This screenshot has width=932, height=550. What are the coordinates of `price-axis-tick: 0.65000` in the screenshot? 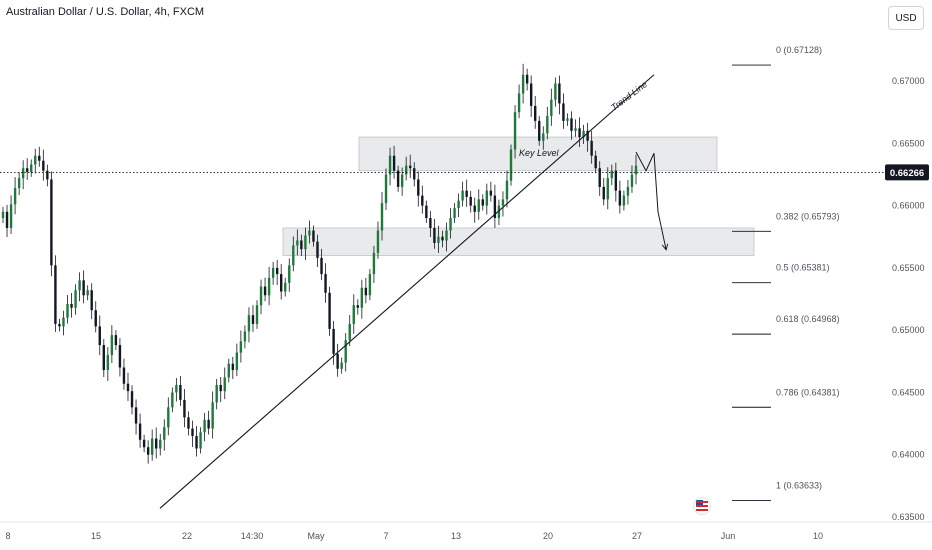 It's located at (908, 330).